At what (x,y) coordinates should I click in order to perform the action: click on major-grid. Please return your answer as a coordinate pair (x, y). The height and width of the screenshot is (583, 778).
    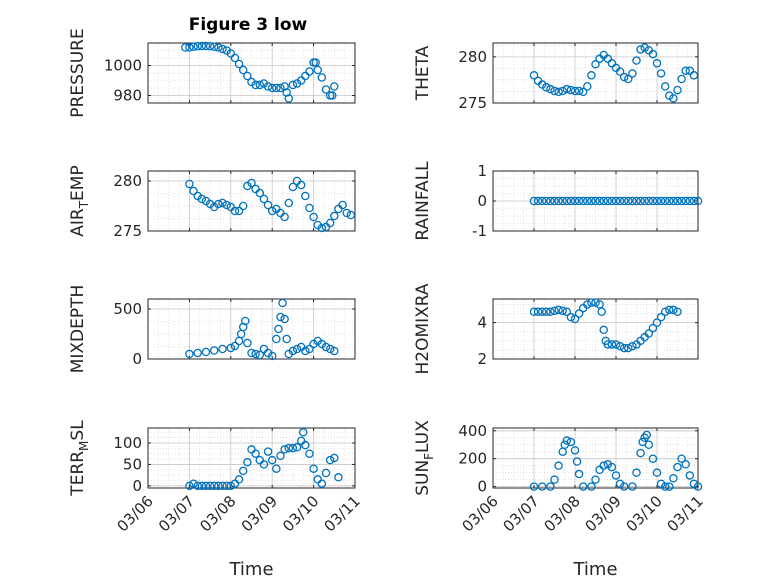
    Looking at the image, I should click on (251, 73).